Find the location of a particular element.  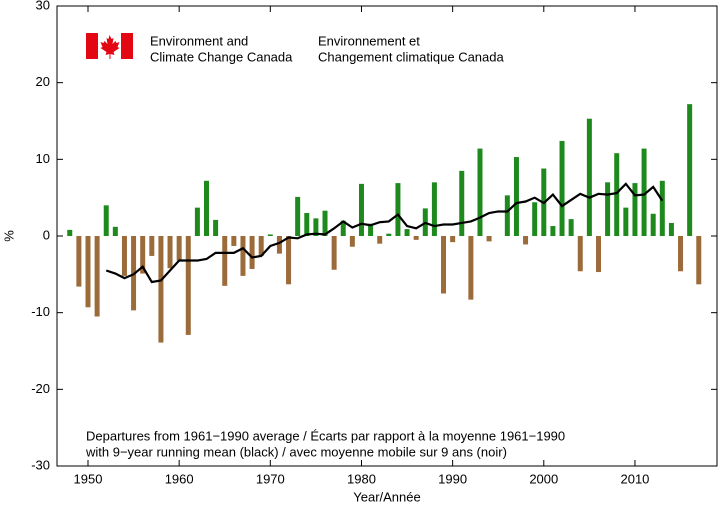

x-tick-label: 2010 is located at coordinates (634, 478).